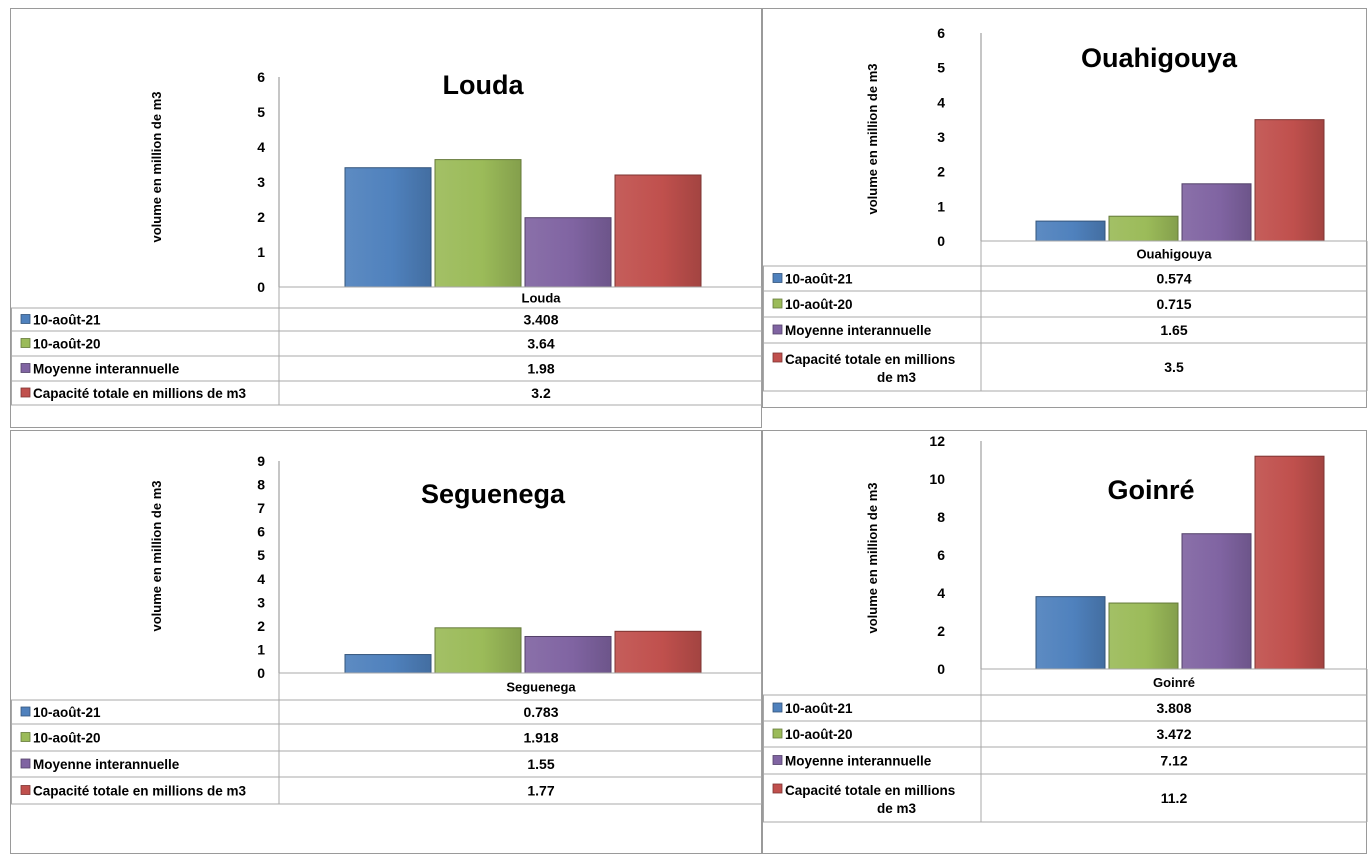  What do you see at coordinates (1159, 58) in the screenshot?
I see `chart-title: Ouahigouya` at bounding box center [1159, 58].